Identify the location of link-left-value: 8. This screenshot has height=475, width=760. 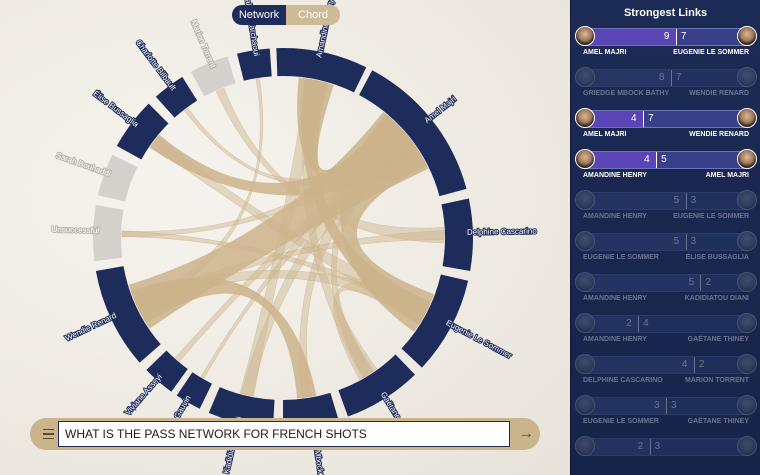
(661, 77).